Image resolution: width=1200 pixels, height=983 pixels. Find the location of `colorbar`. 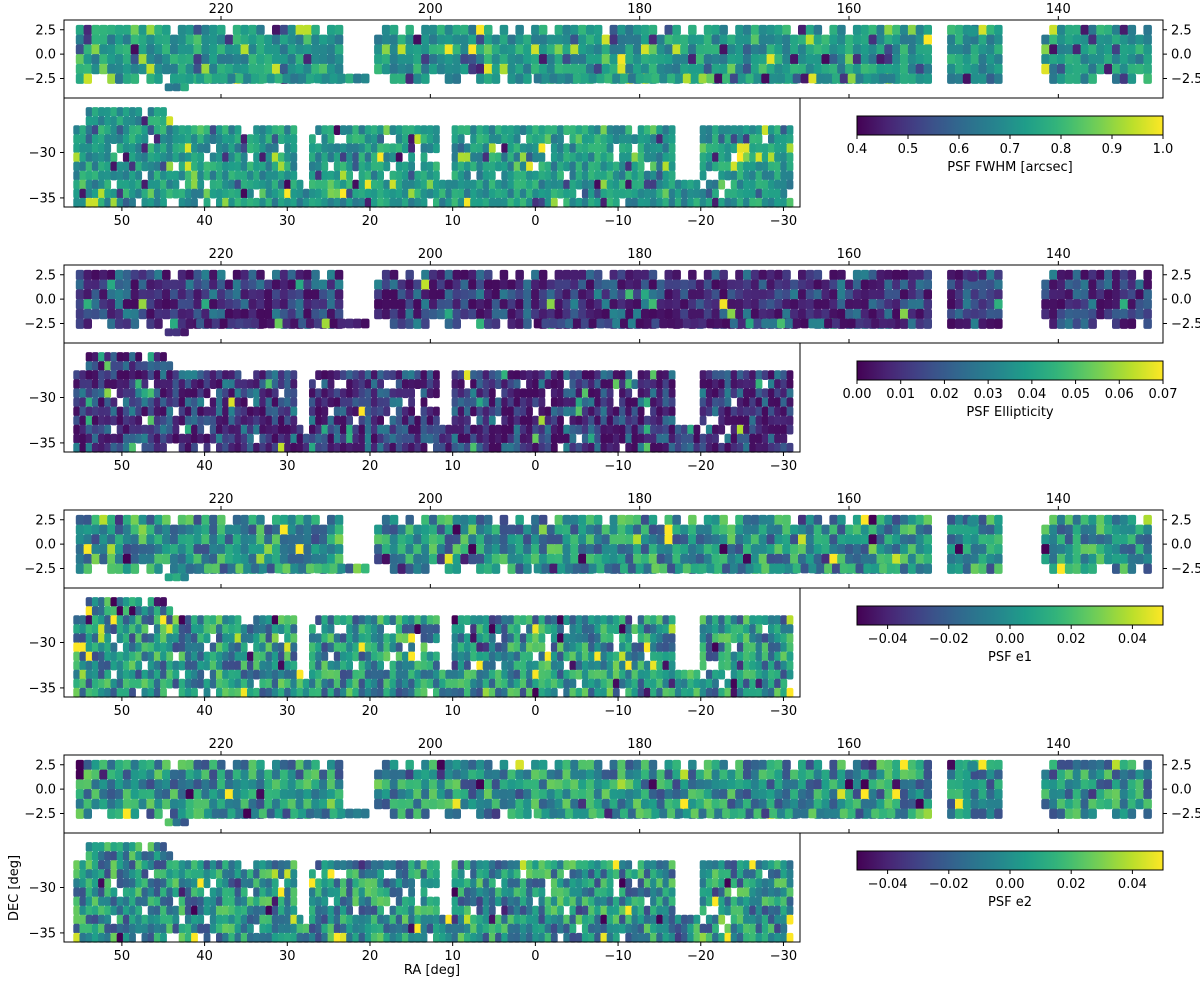

colorbar is located at coordinates (1010, 370).